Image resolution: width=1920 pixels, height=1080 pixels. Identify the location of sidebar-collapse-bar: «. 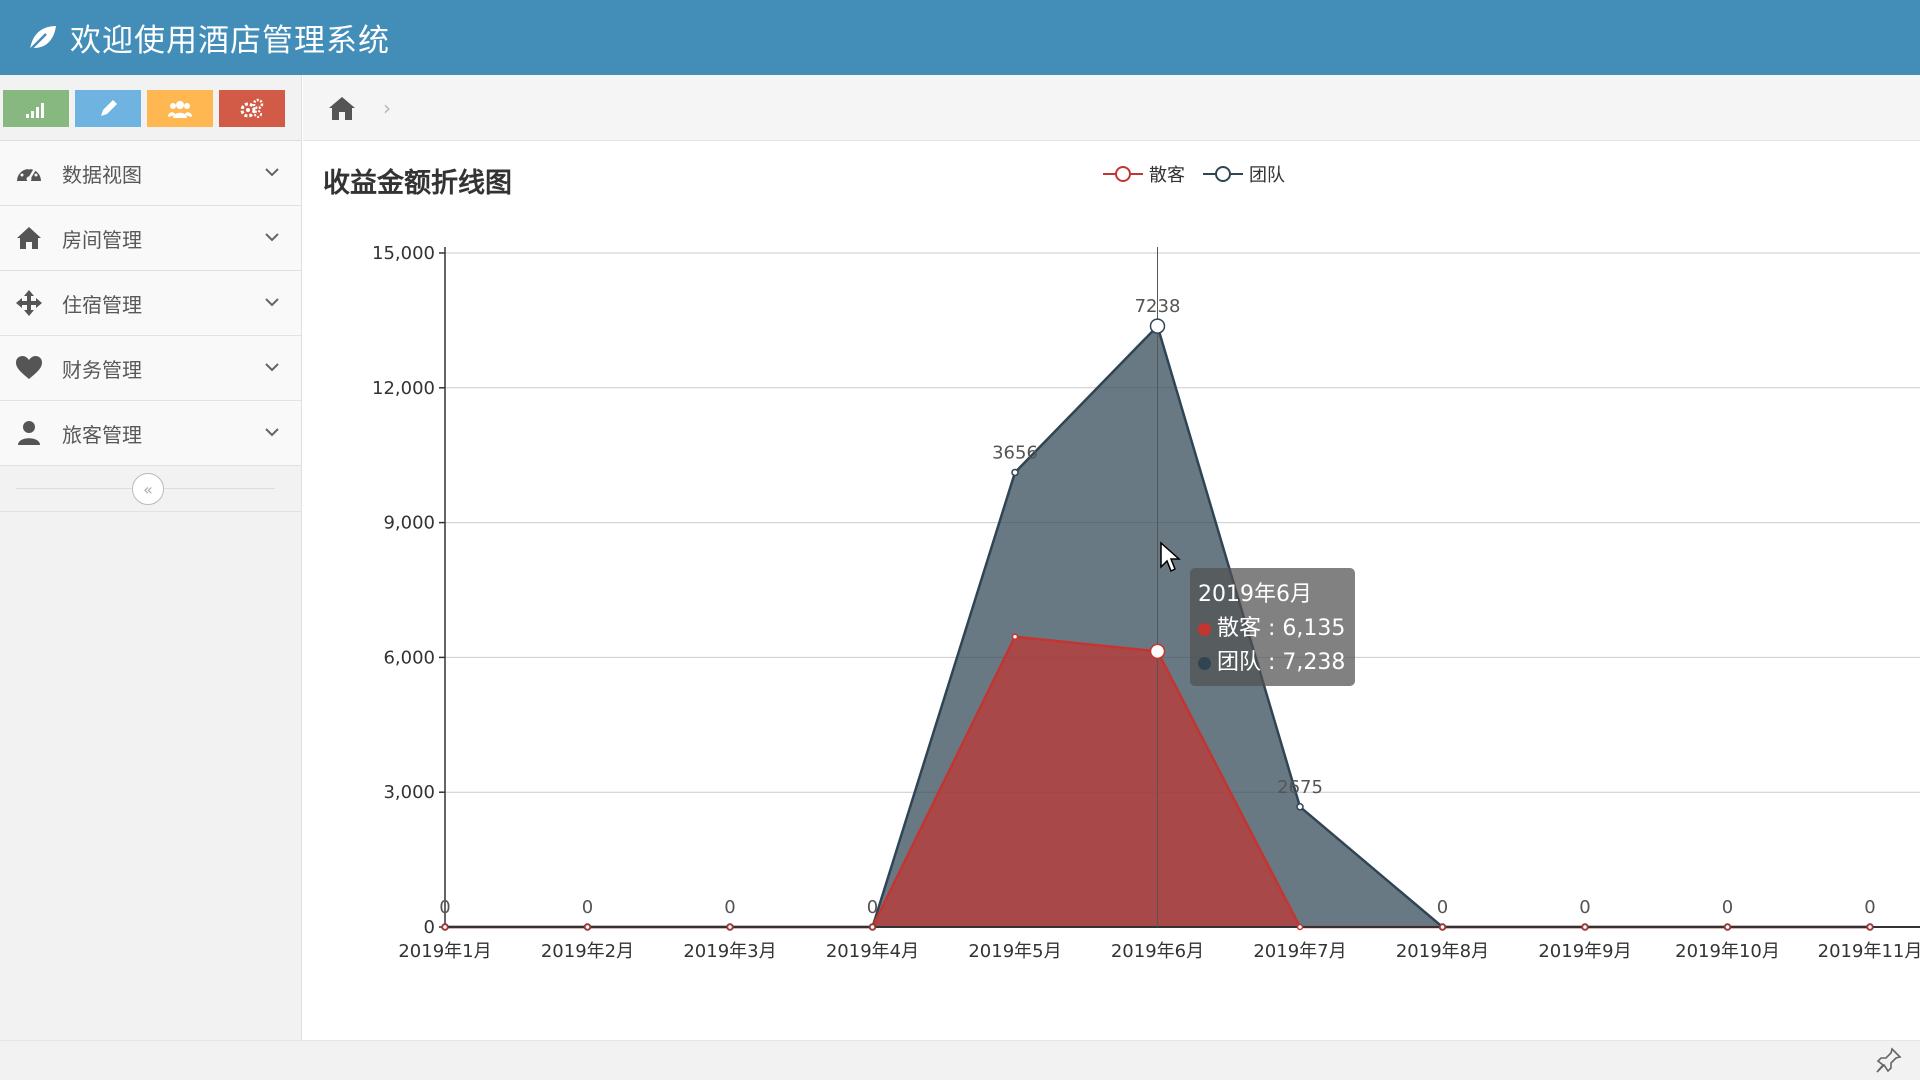
(150, 489).